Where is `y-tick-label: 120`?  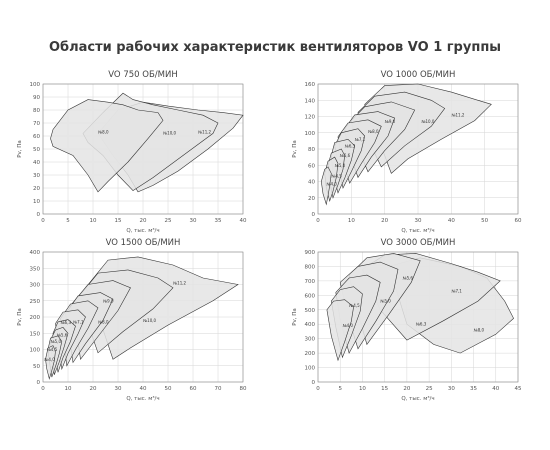
y-tick-label: 120 is located at coordinates (310, 118).